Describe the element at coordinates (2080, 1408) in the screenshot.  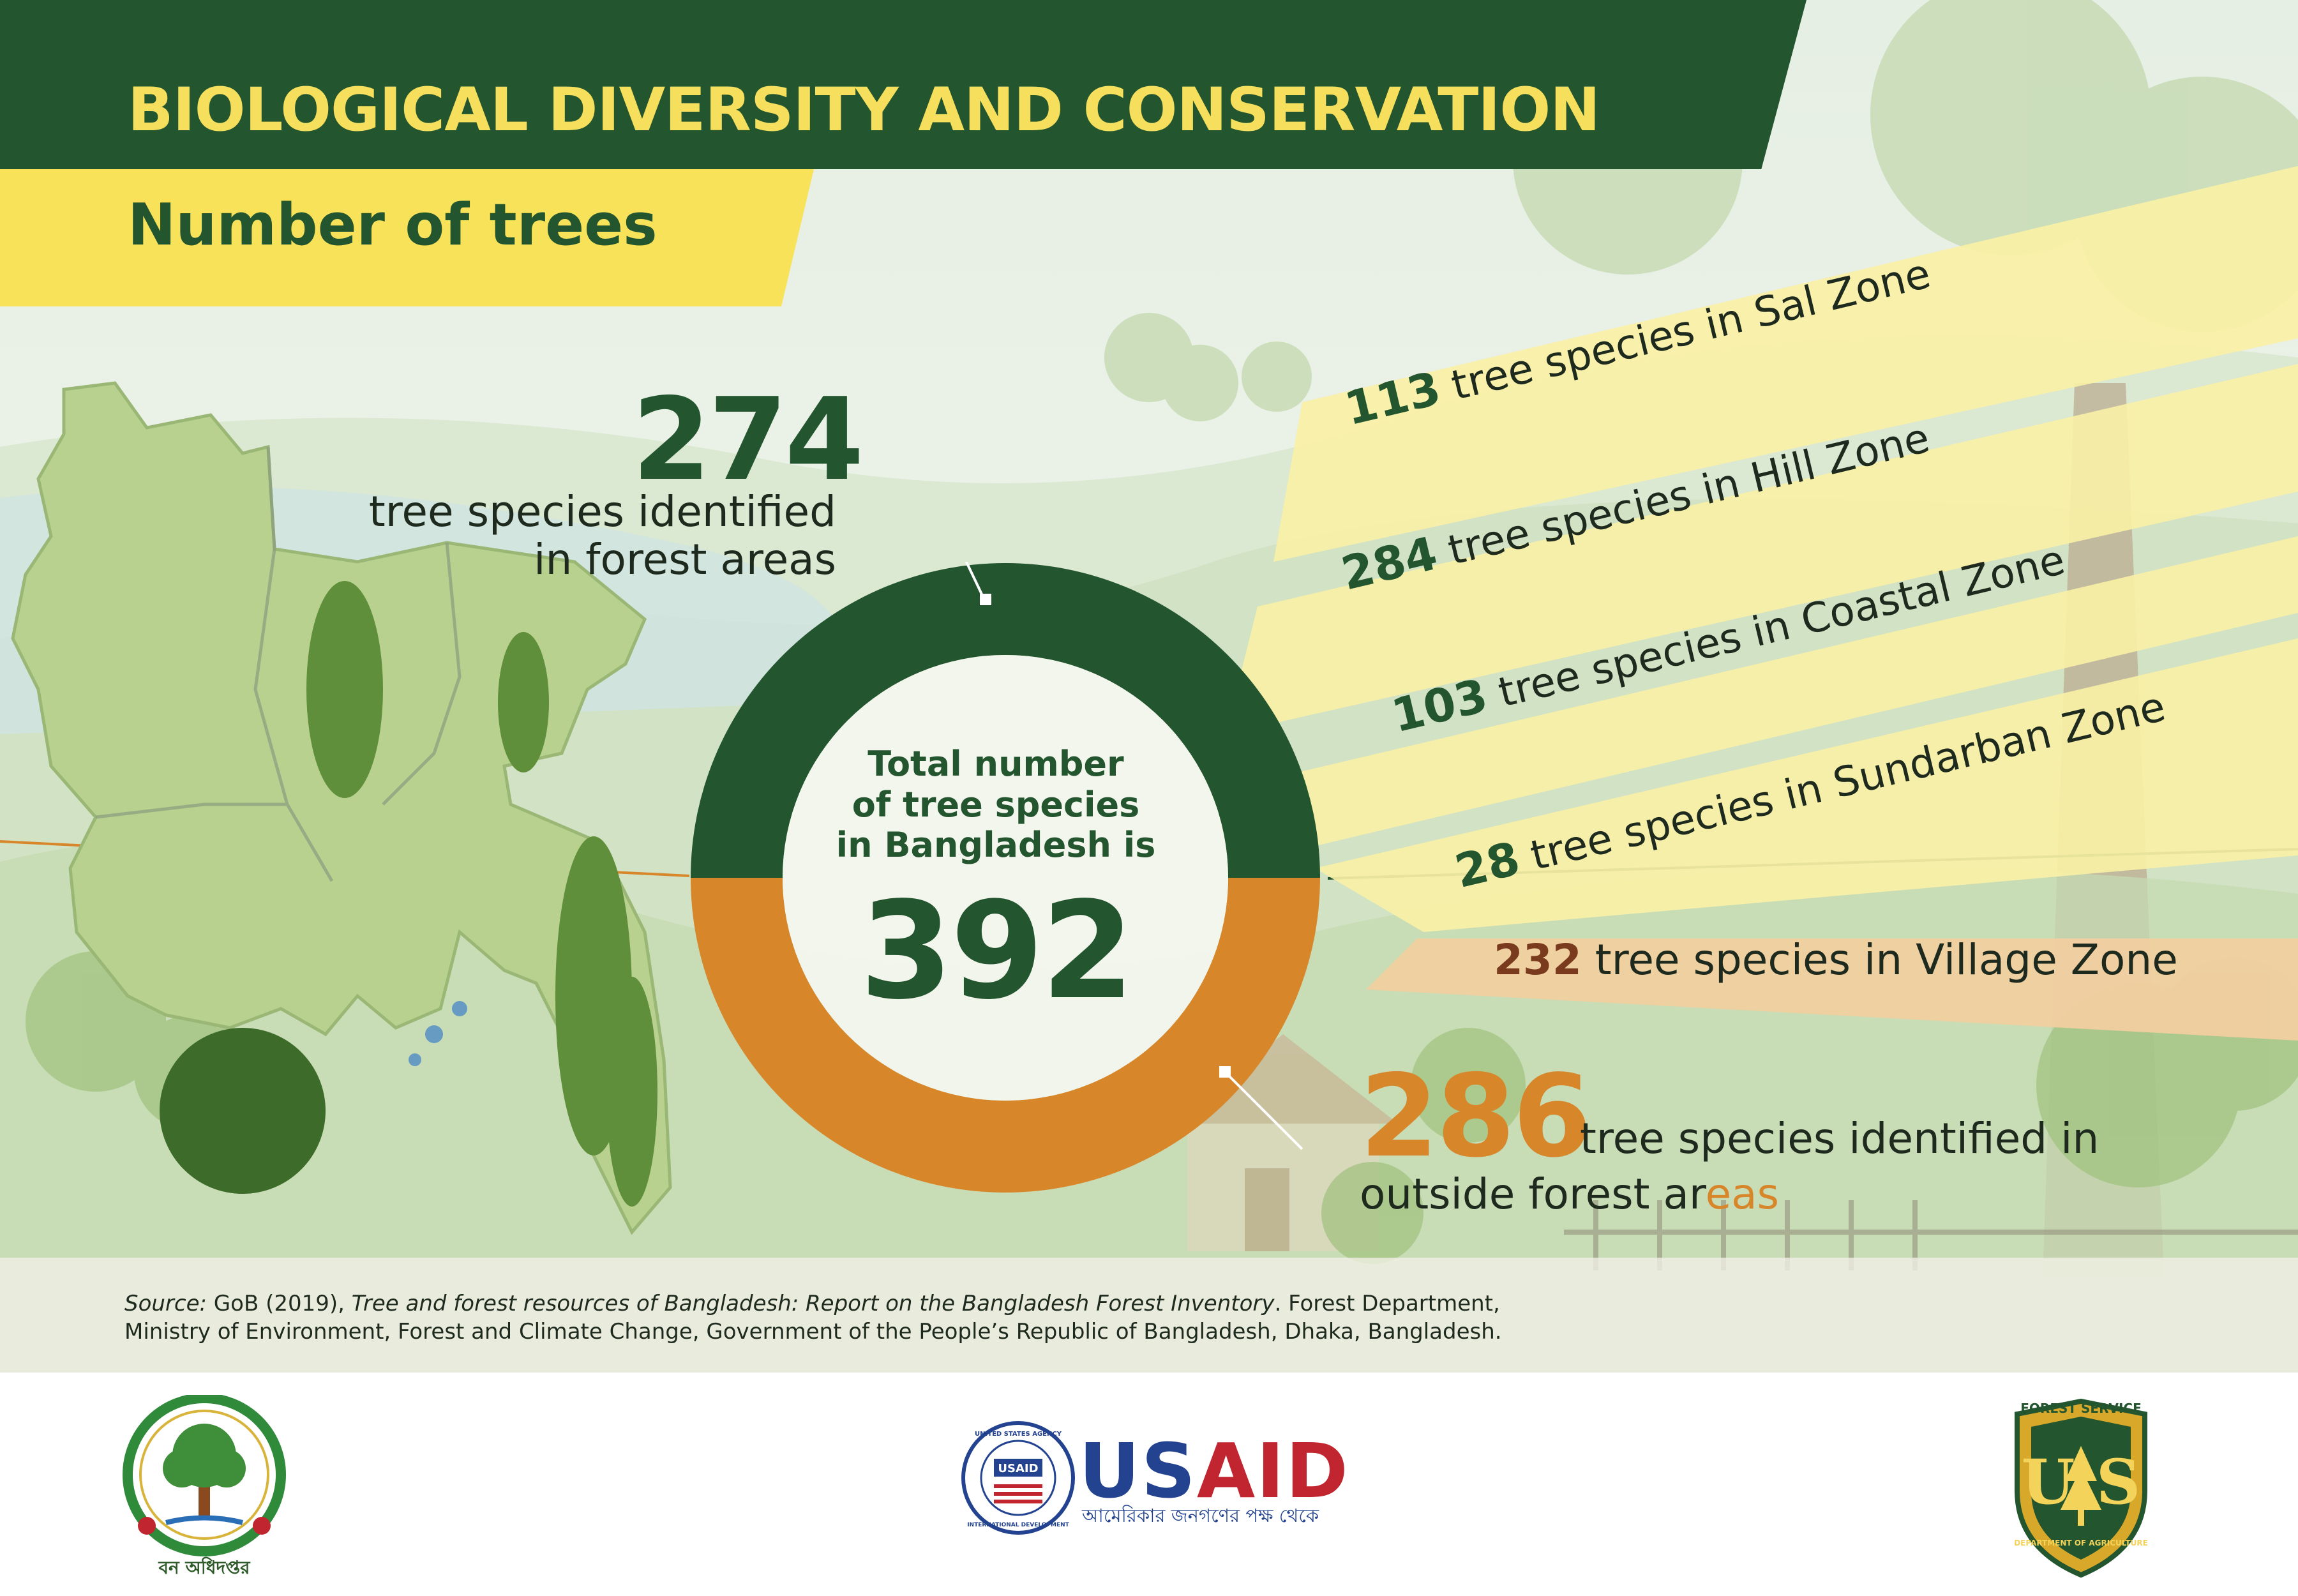
I see `usfs-top-text: FOREST SERVICE` at that location.